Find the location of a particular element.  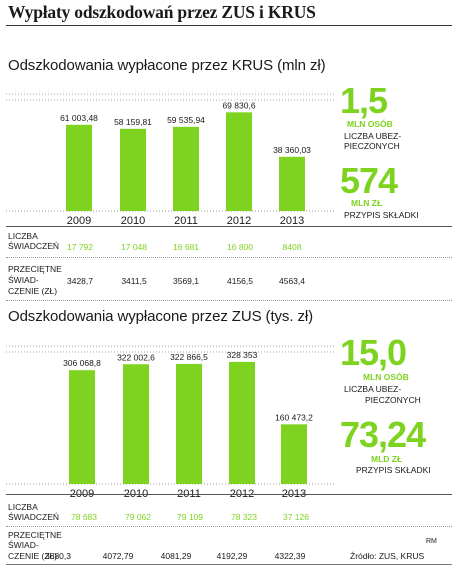

krus-x-tick-2009: 2009 is located at coordinates (79, 221).